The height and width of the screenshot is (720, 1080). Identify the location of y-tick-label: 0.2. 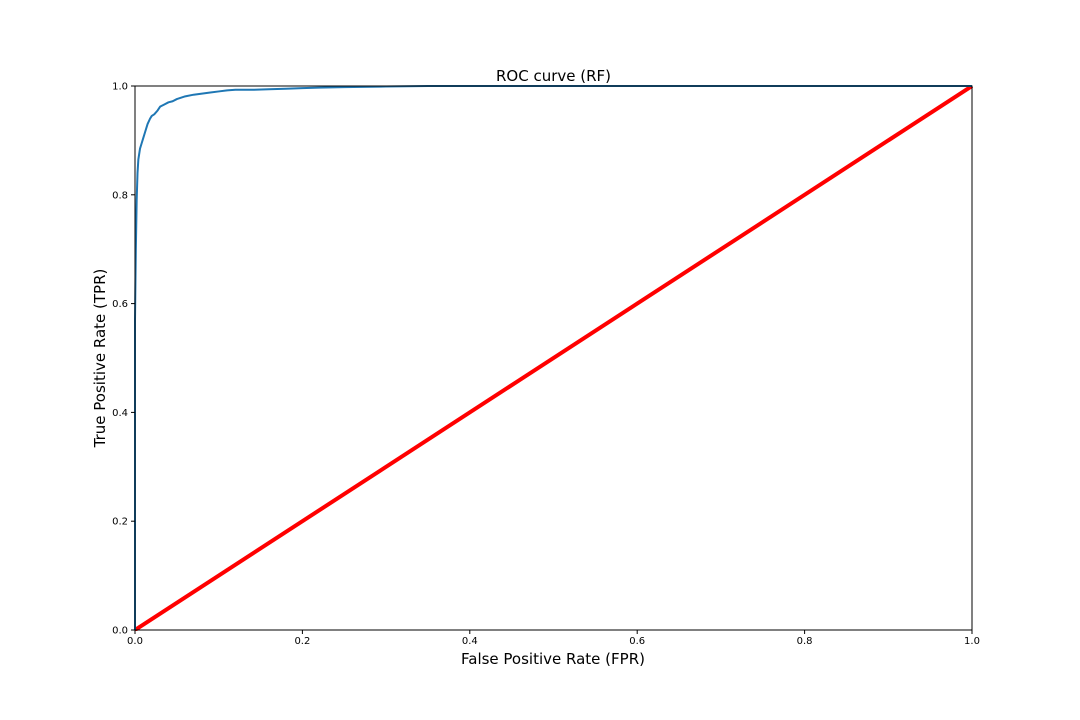
(120, 522).